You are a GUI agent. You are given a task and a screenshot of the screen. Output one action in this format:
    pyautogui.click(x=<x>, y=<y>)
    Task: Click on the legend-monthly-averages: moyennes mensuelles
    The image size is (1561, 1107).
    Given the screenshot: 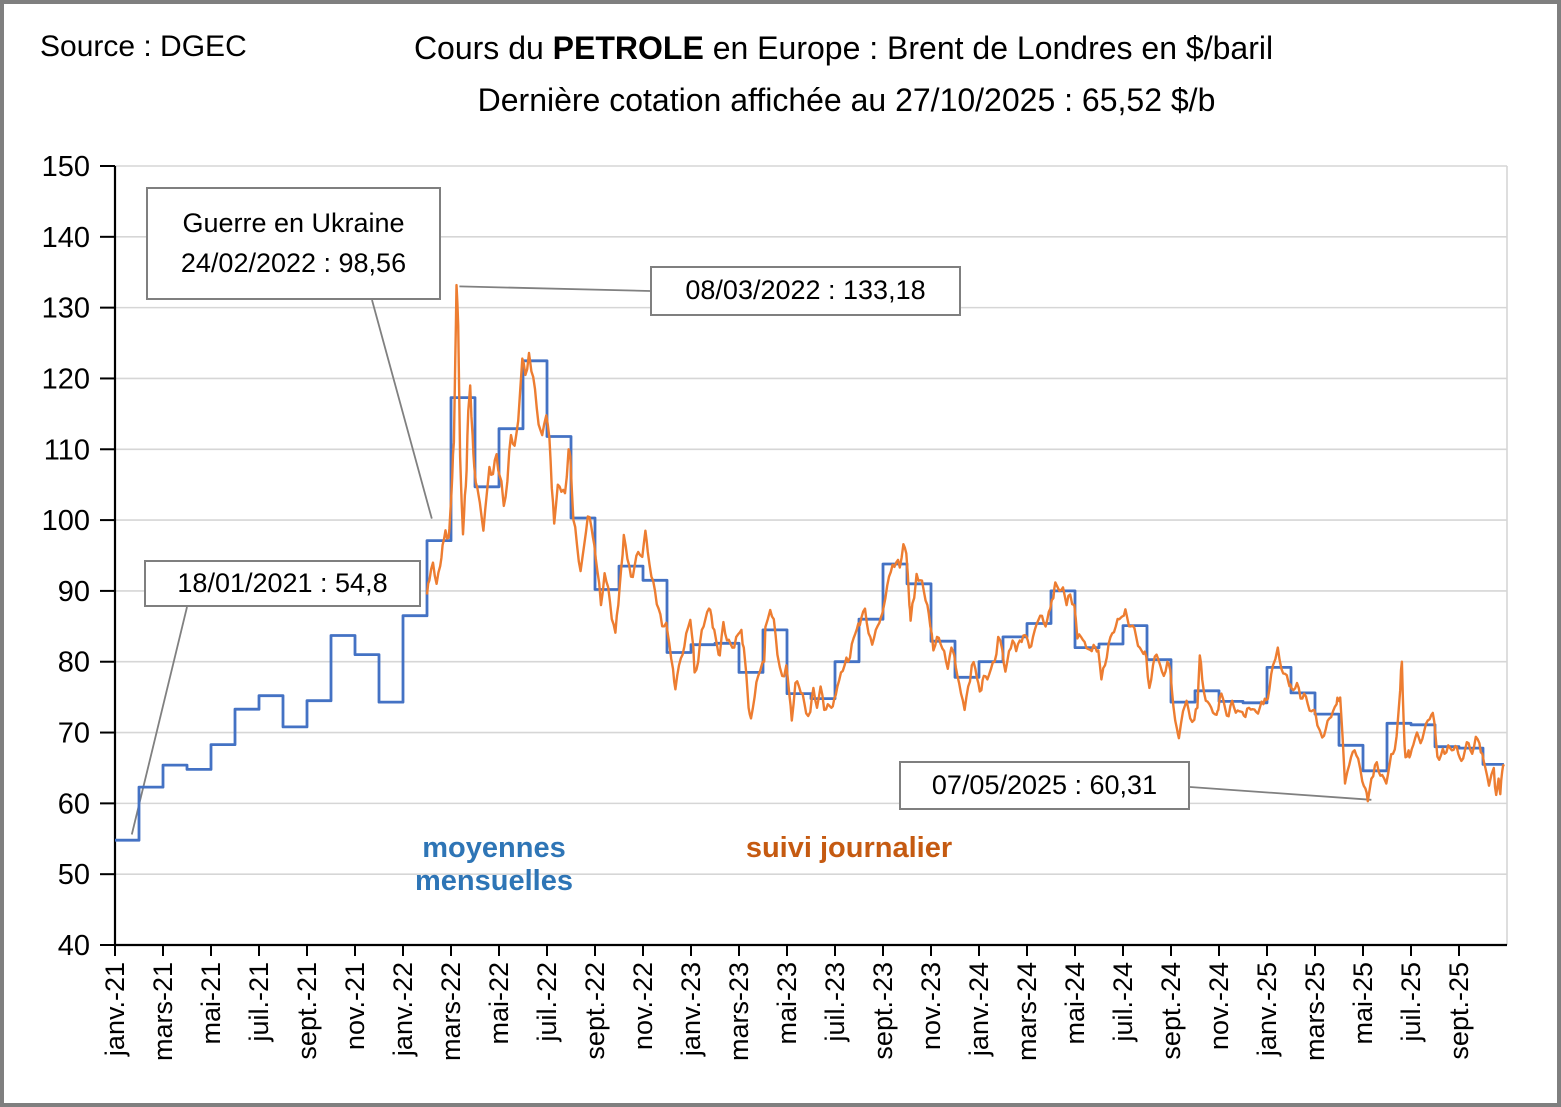 What is the action you would take?
    pyautogui.click(x=494, y=864)
    